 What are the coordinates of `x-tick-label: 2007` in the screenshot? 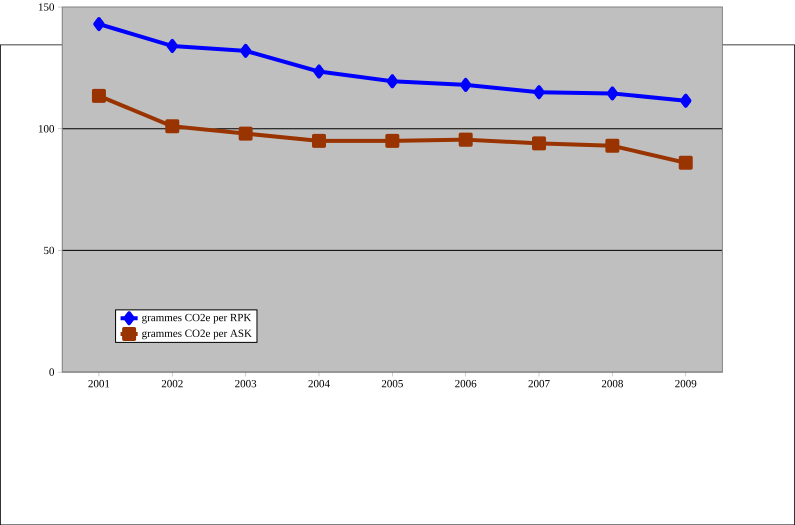 It's located at (539, 384).